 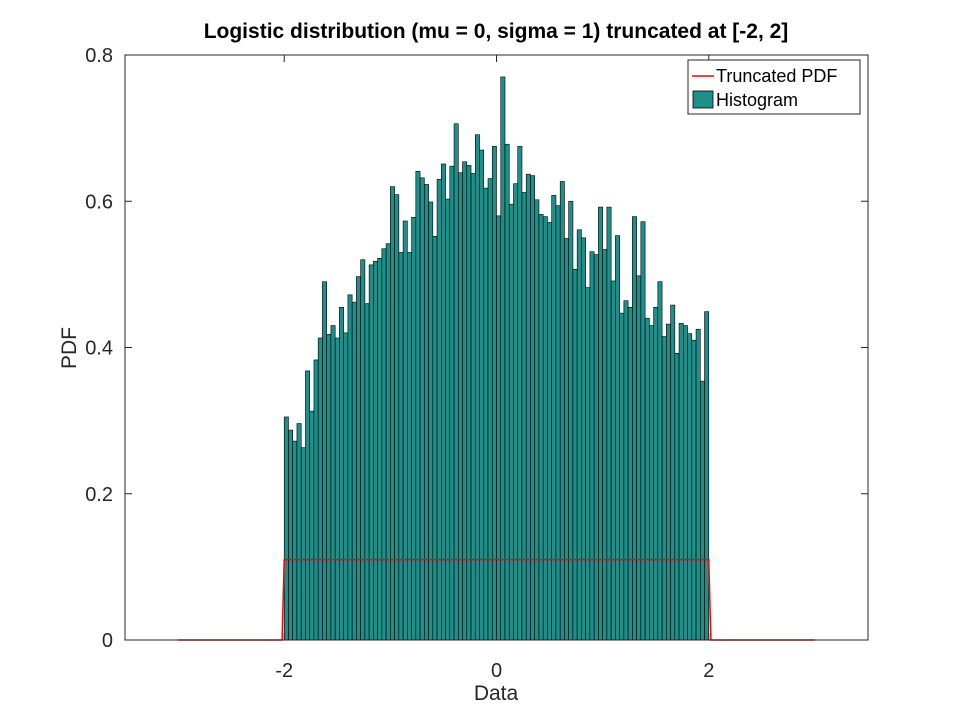 I want to click on y-axis-label: PDF, so click(x=69, y=348).